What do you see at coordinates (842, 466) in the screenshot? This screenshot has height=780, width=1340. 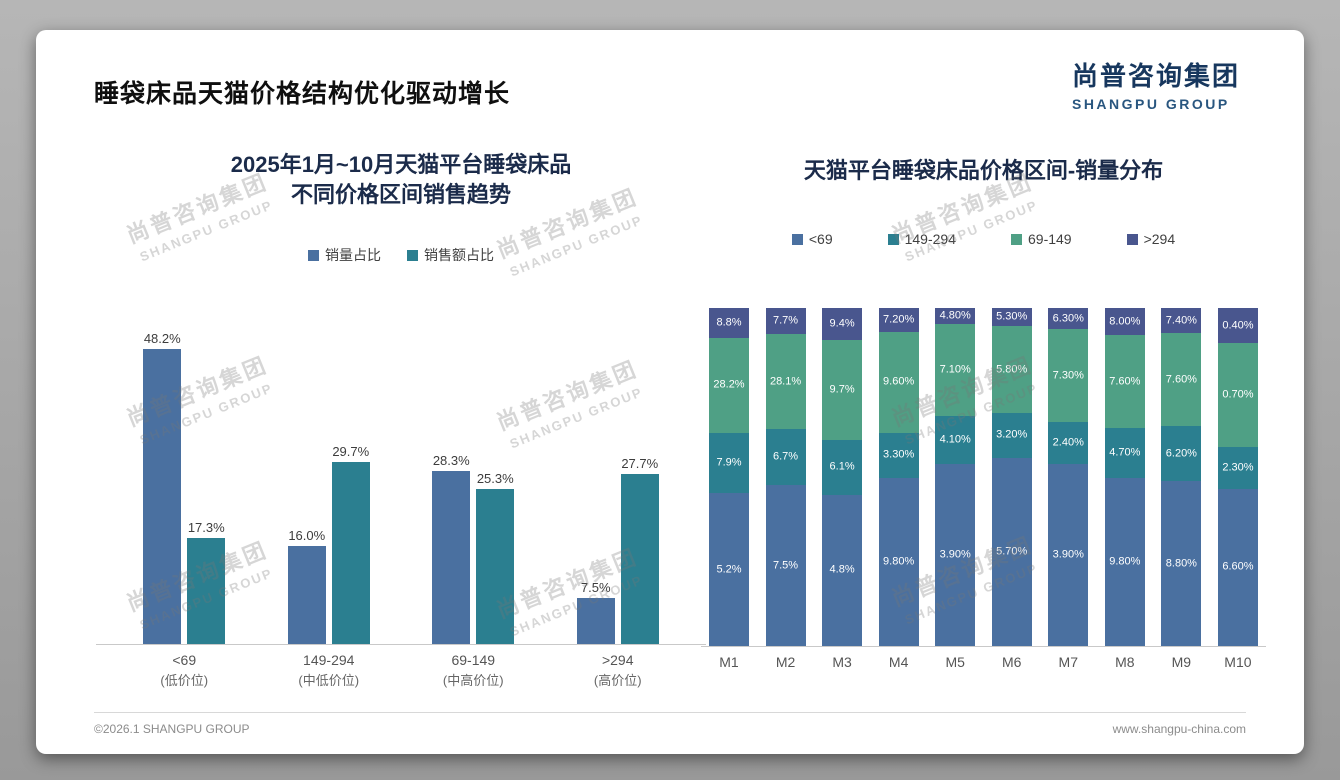 I see `segment-label: 6.1%` at bounding box center [842, 466].